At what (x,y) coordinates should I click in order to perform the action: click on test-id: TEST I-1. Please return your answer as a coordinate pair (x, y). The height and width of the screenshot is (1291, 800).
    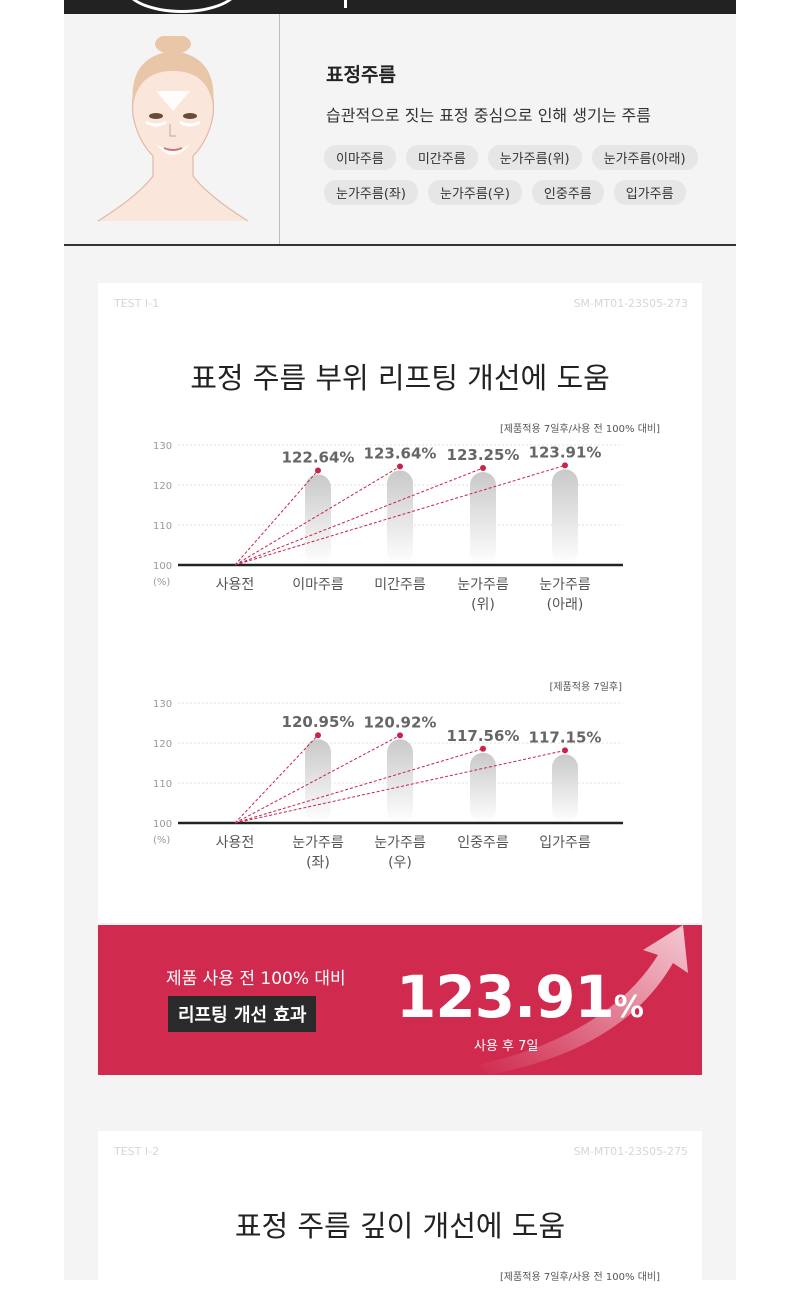
    Looking at the image, I should click on (137, 303).